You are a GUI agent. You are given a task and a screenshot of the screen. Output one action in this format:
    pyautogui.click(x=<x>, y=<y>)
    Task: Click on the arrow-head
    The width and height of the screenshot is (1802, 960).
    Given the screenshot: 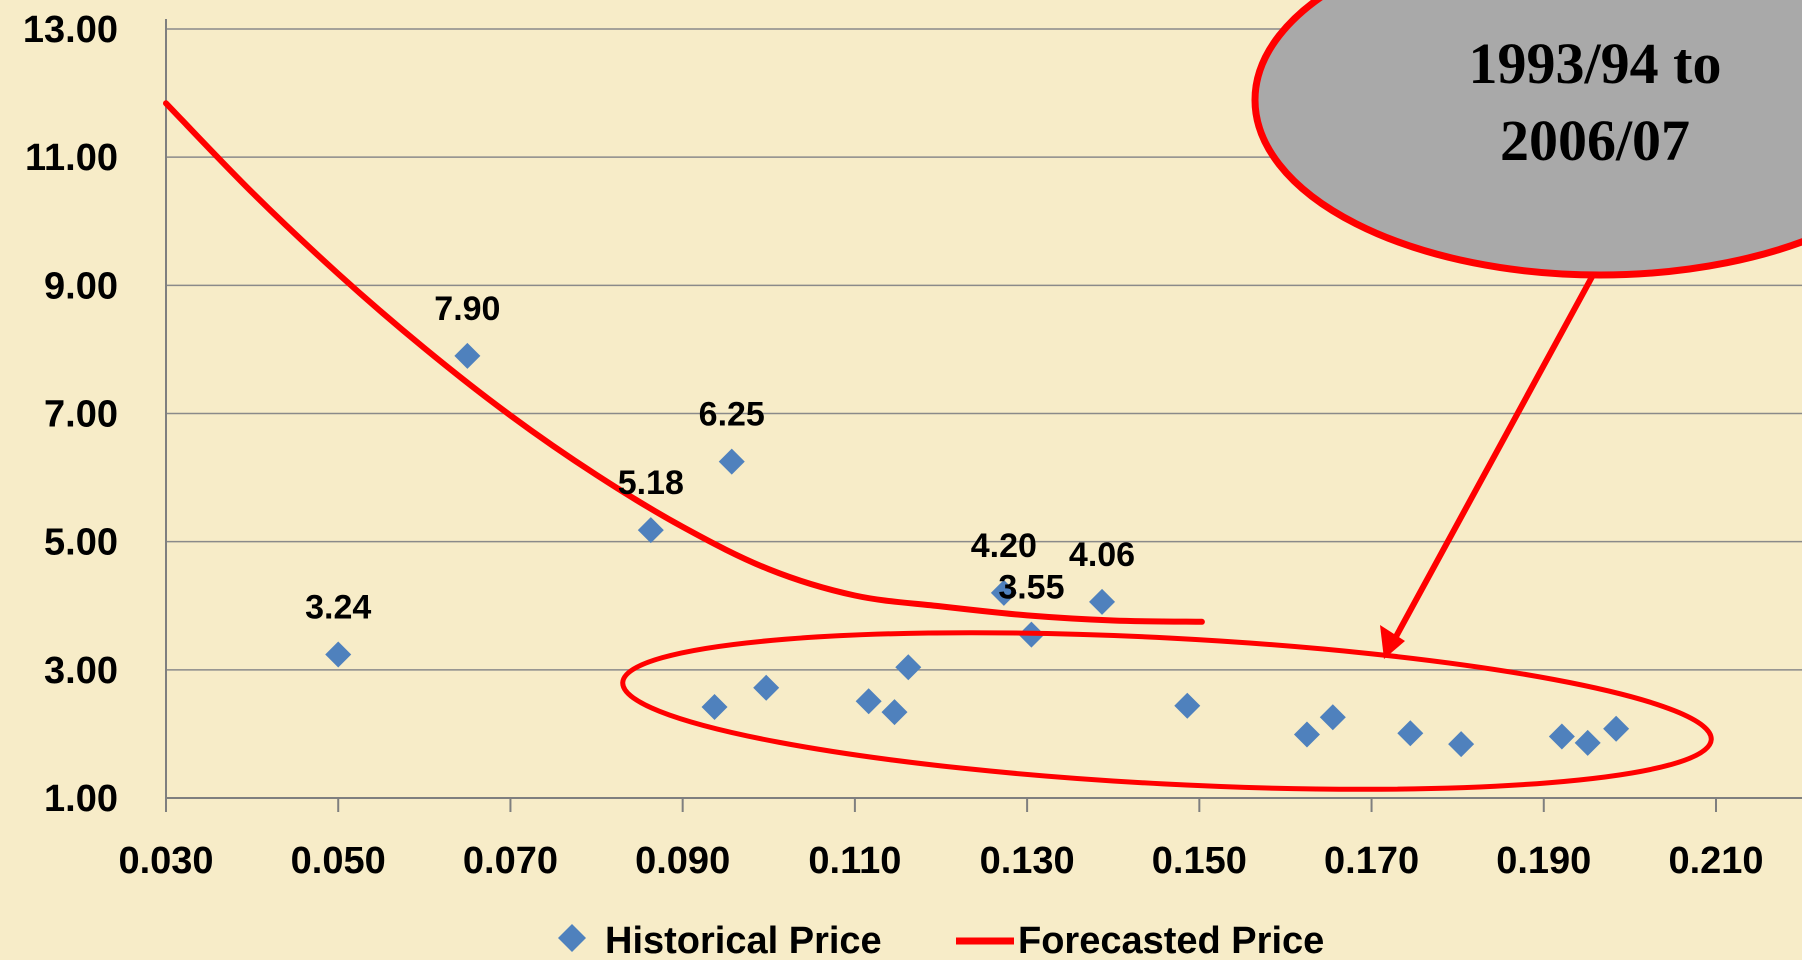 What is the action you would take?
    pyautogui.click(x=1392, y=642)
    